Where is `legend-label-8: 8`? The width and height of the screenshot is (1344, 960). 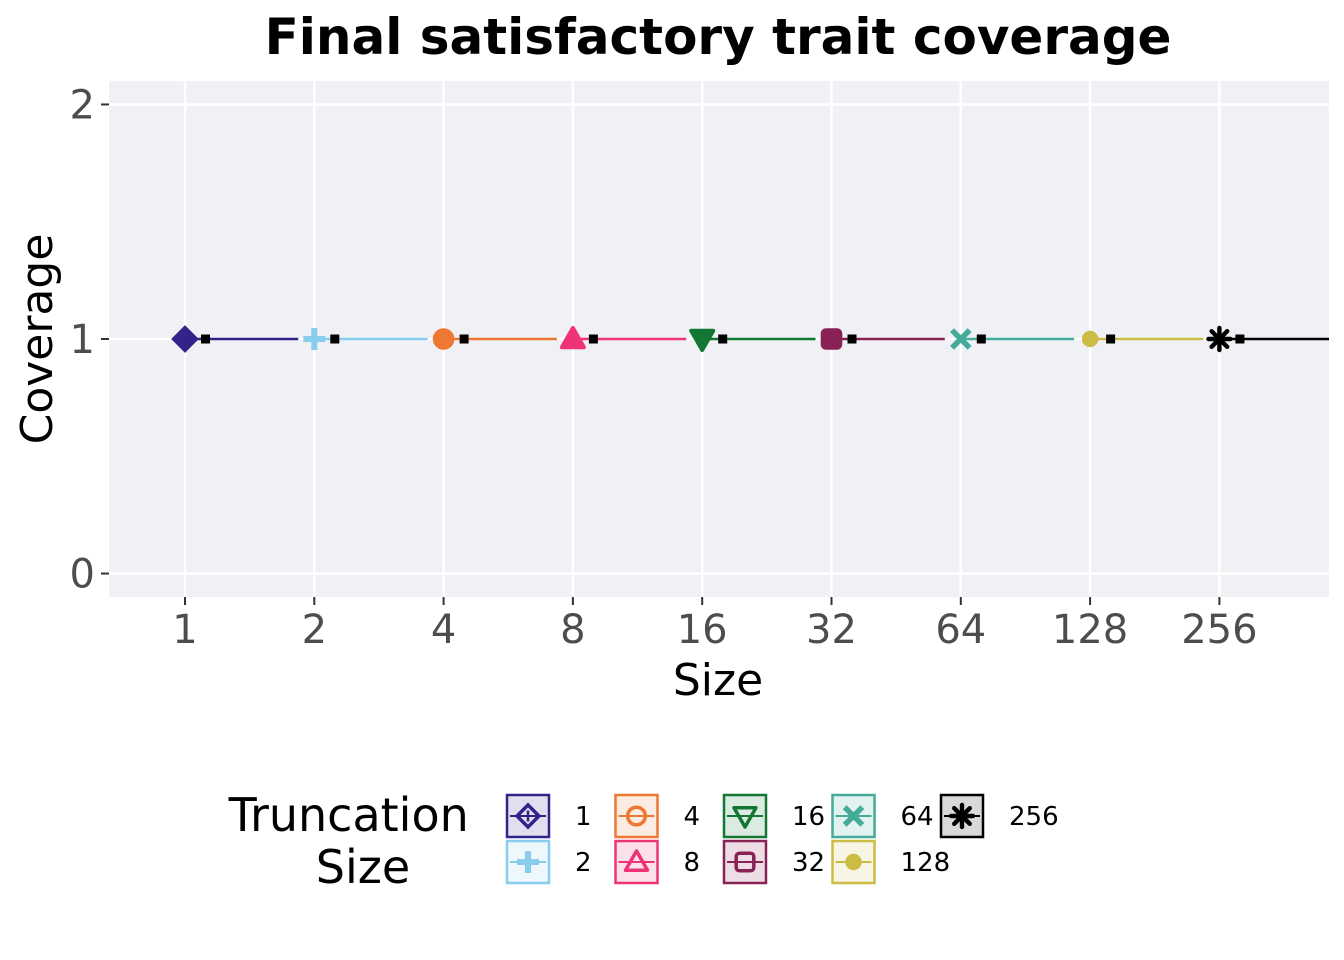
legend-label-8: 8 is located at coordinates (692, 863).